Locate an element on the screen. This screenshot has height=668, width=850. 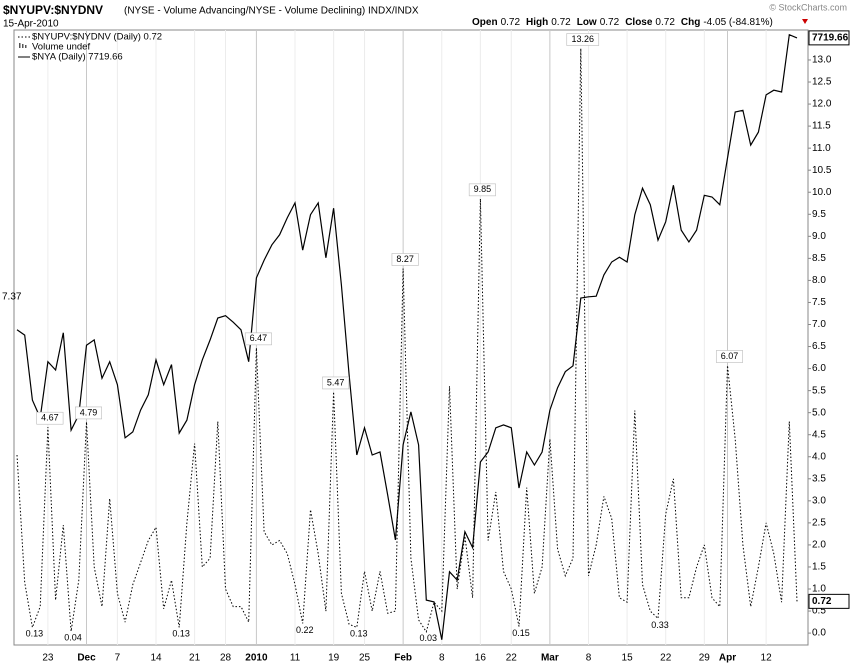
x-tick-label: 21 is located at coordinates (195, 658).